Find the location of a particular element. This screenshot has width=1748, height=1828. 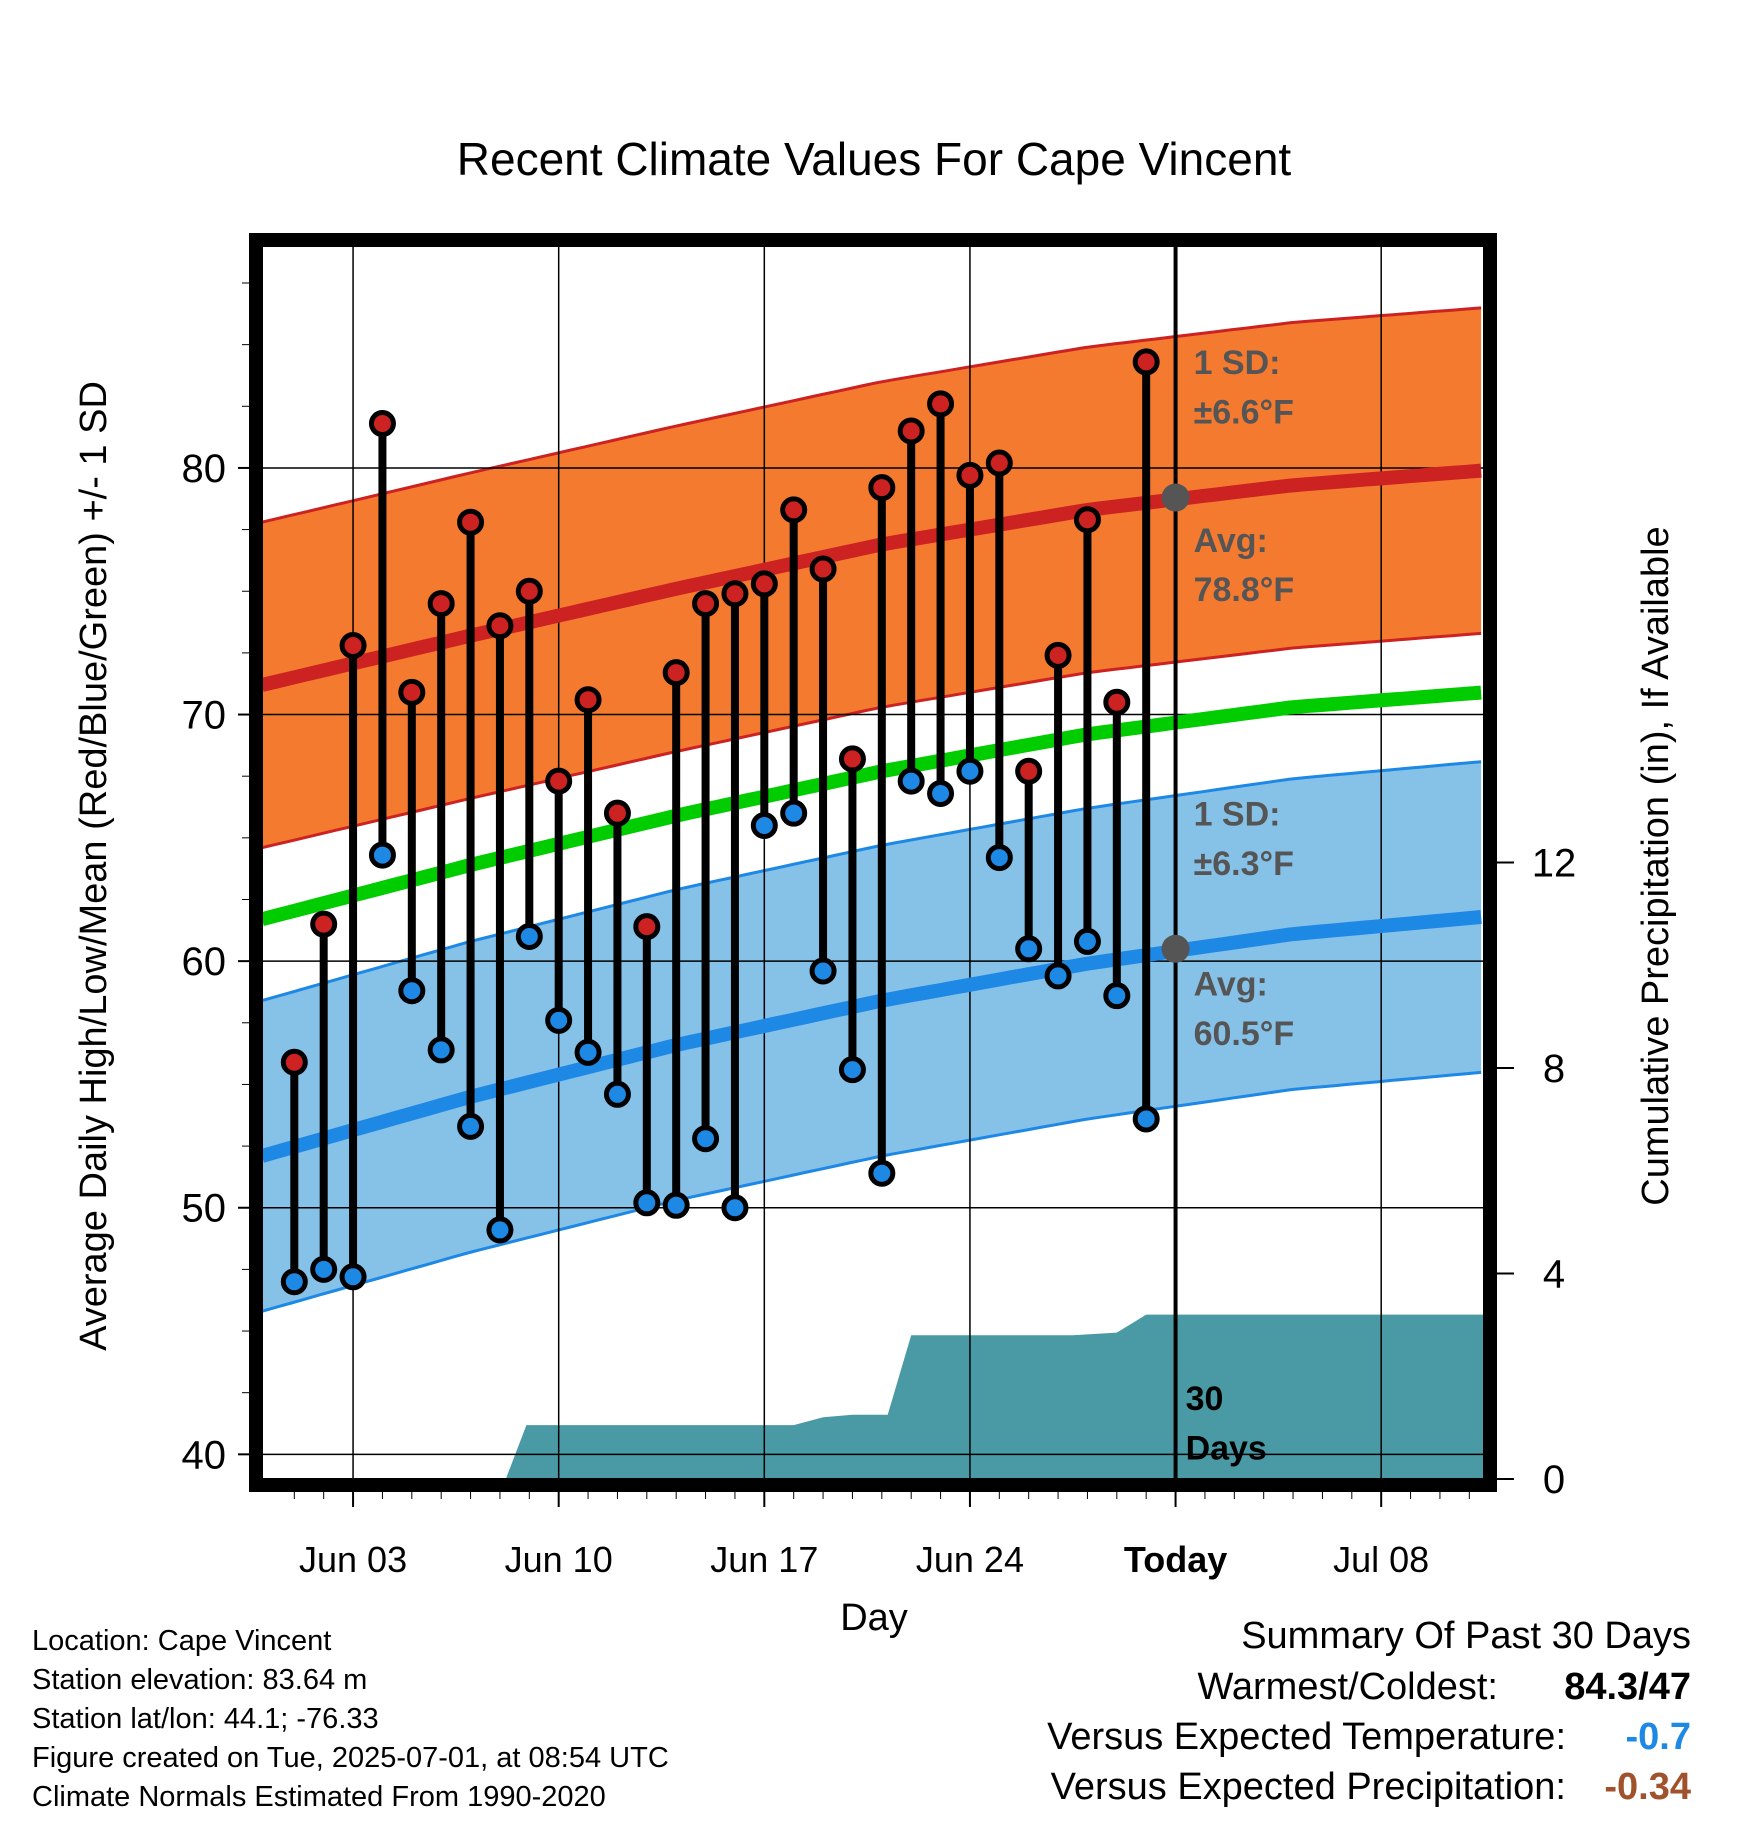

x-tick-label: Jun 24 is located at coordinates (970, 1559).